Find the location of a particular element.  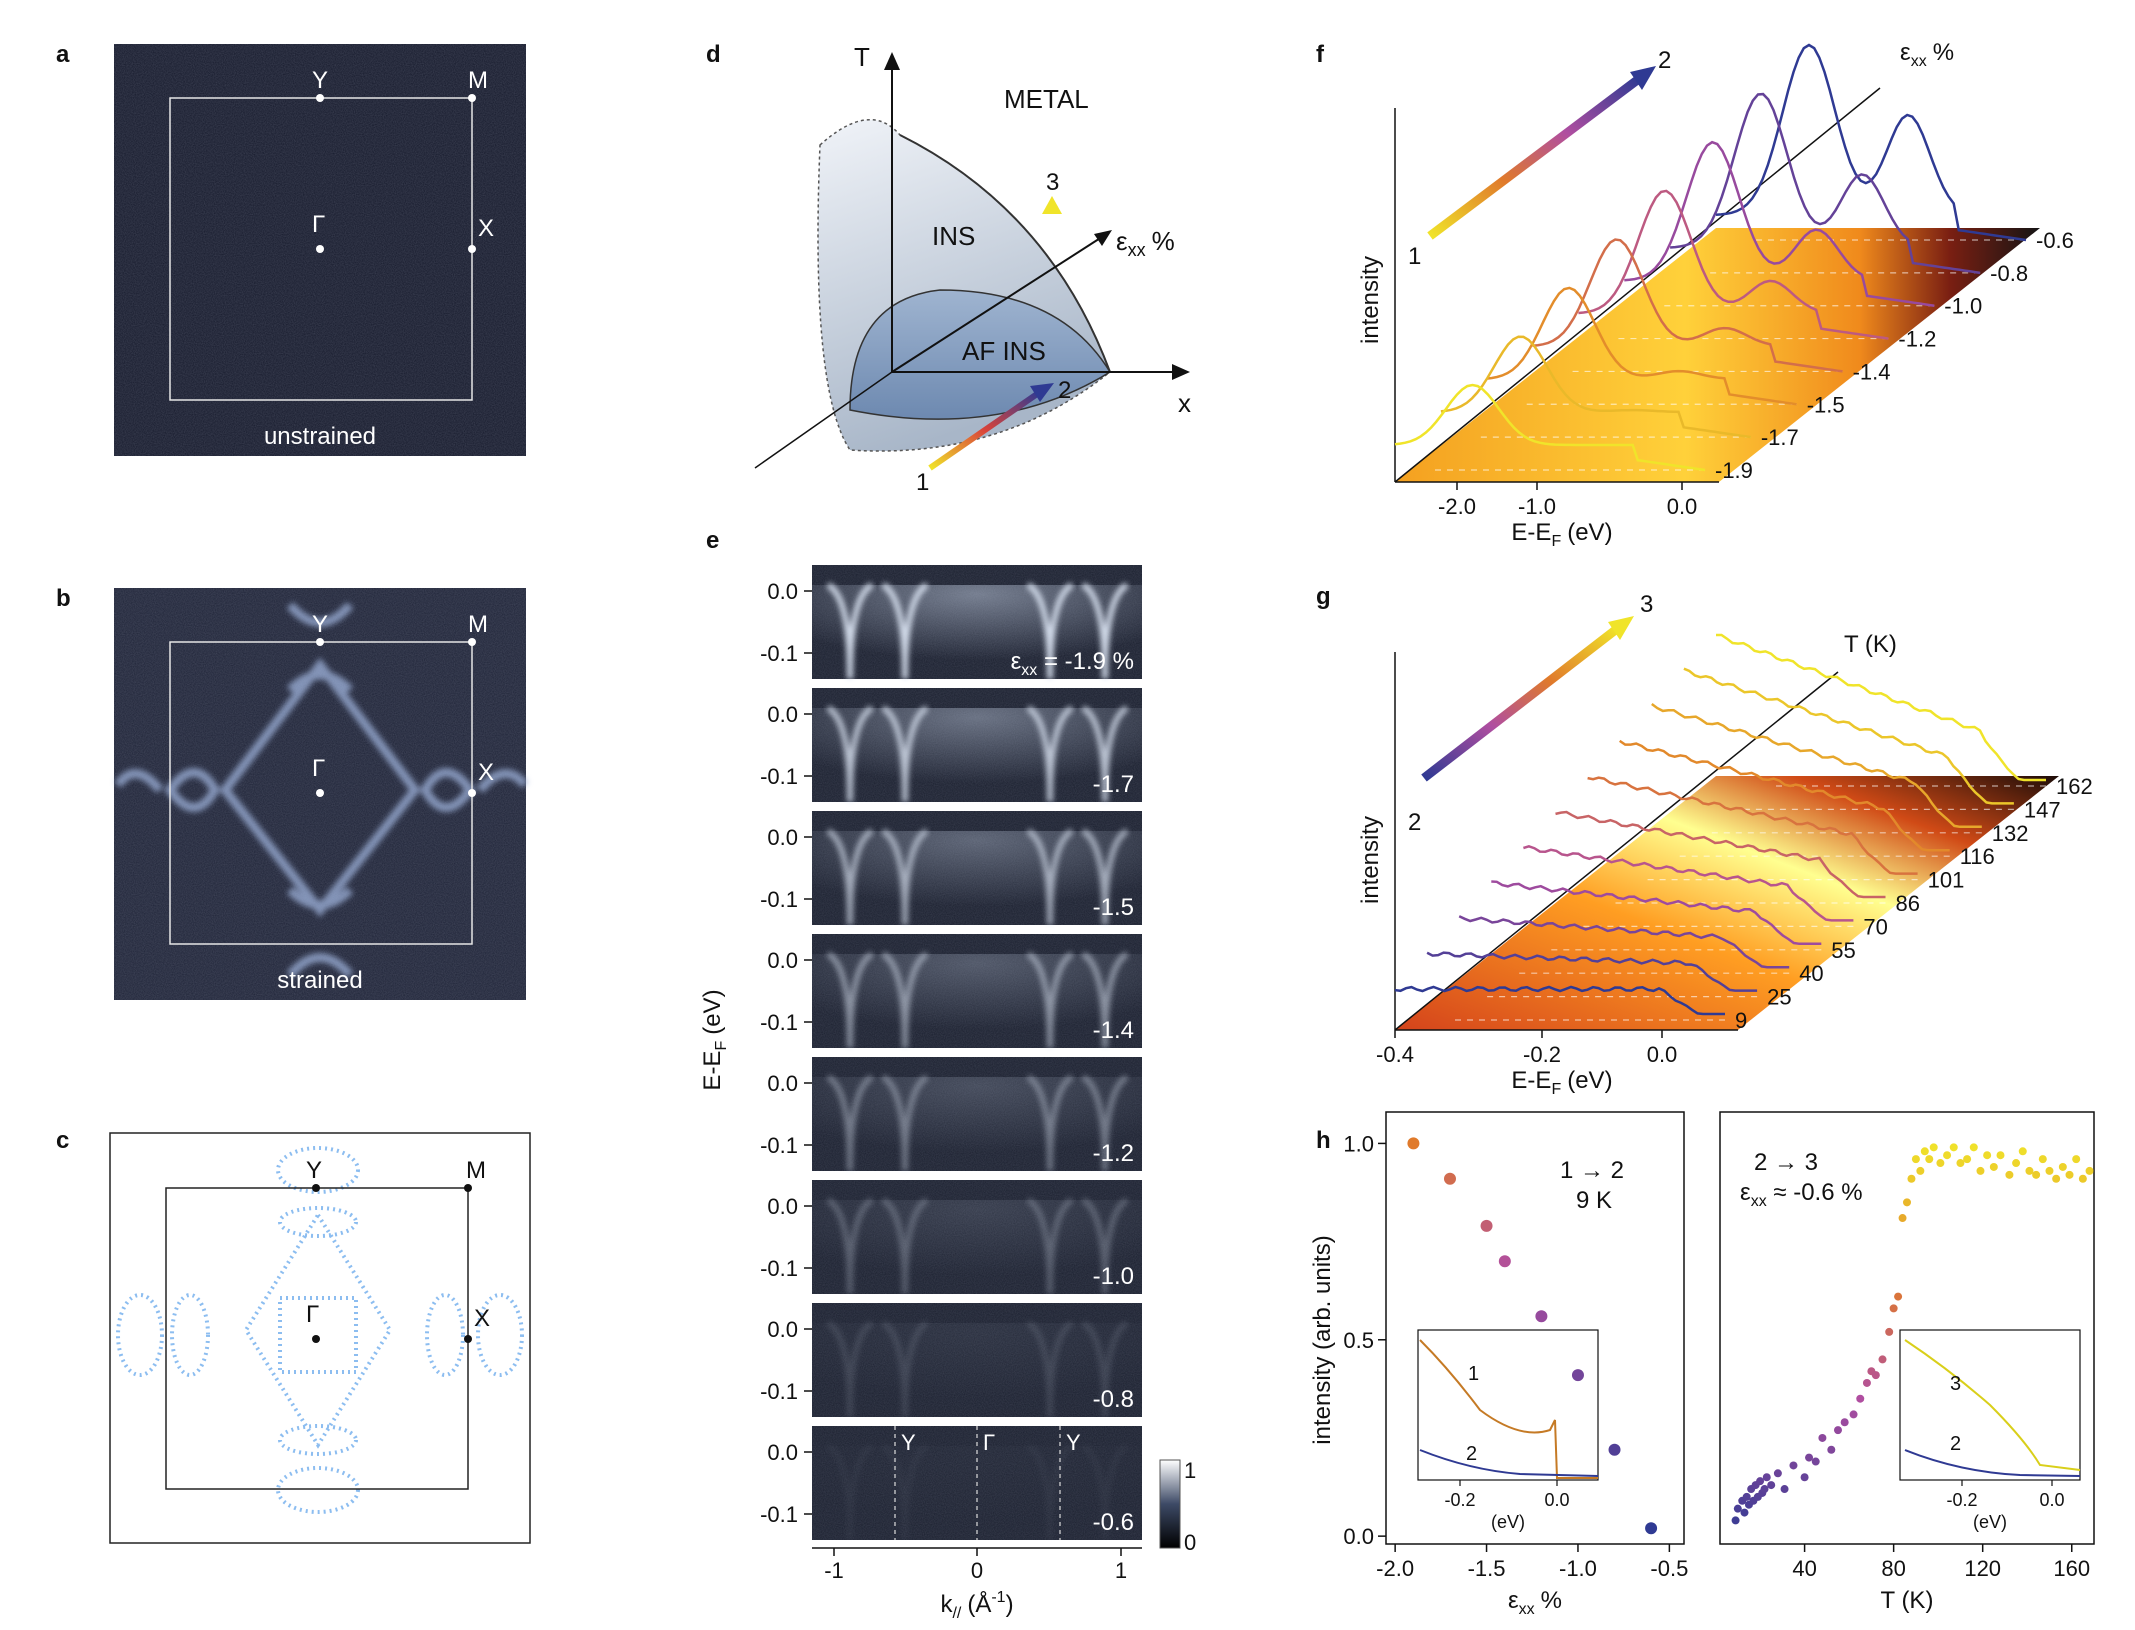

panel-b-point-x is located at coordinates (472, 793).